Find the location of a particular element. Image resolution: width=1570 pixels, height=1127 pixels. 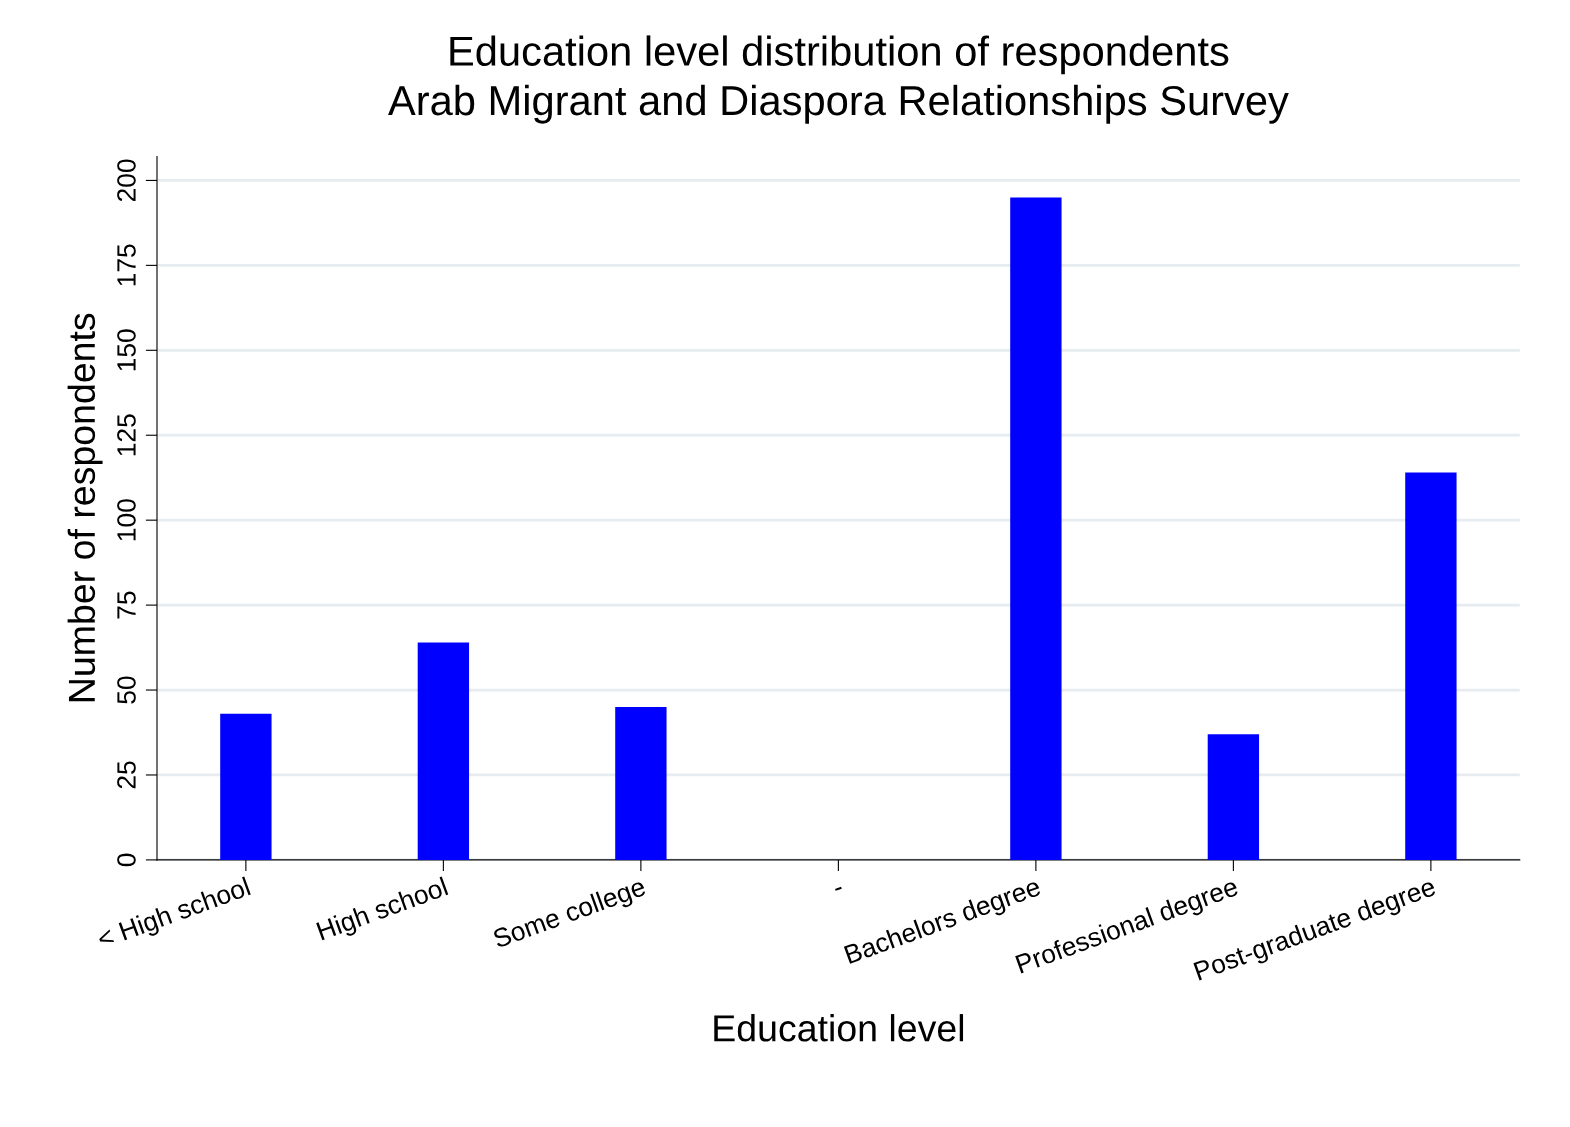

y-tick-label: 50 is located at coordinates (126, 690).